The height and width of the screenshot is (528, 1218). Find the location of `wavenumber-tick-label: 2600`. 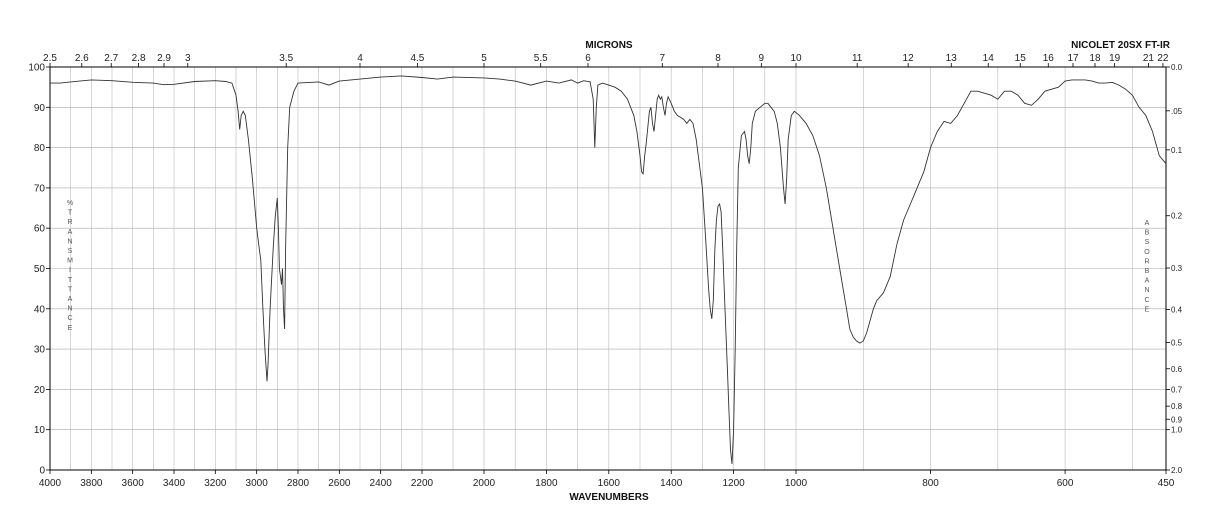

wavenumber-tick-label: 2600 is located at coordinates (339, 483).